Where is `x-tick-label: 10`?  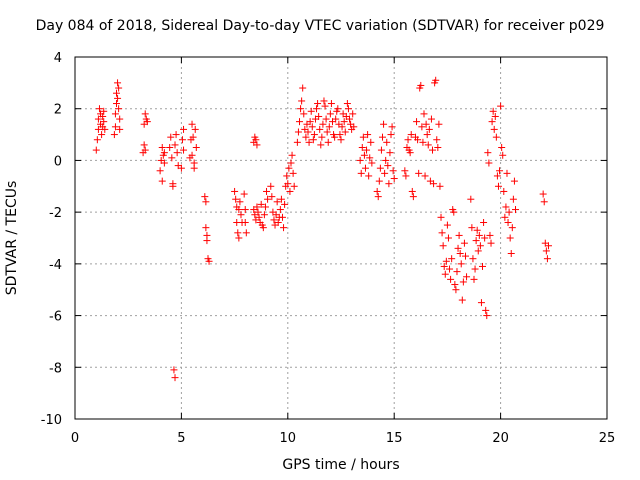
x-tick-label: 10 is located at coordinates (288, 438).